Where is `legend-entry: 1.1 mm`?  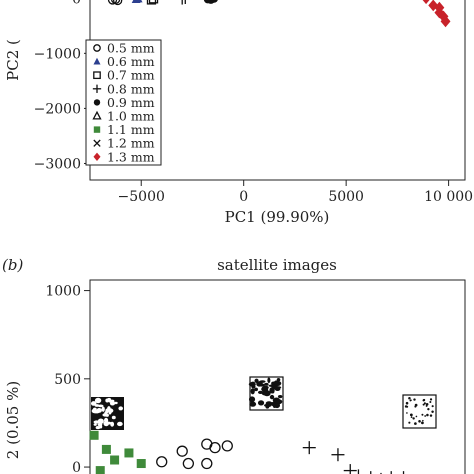
legend-entry: 1.1 mm is located at coordinates (131, 129).